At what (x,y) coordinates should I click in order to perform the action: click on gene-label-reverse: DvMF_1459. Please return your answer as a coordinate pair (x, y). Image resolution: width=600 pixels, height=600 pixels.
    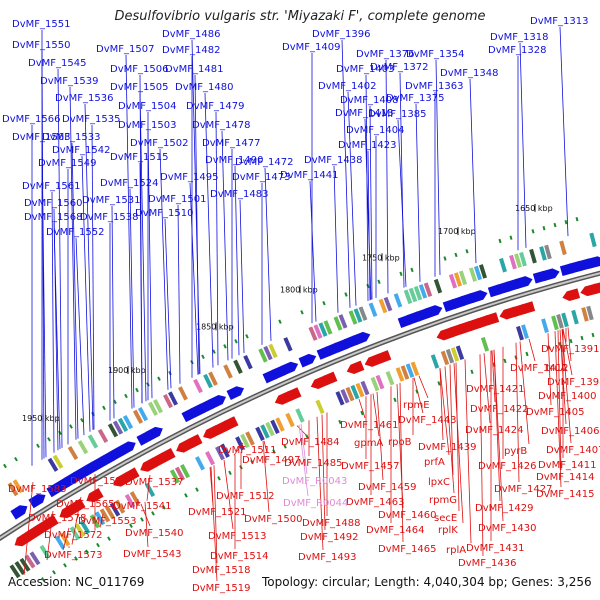
    Looking at the image, I should click on (387, 487).